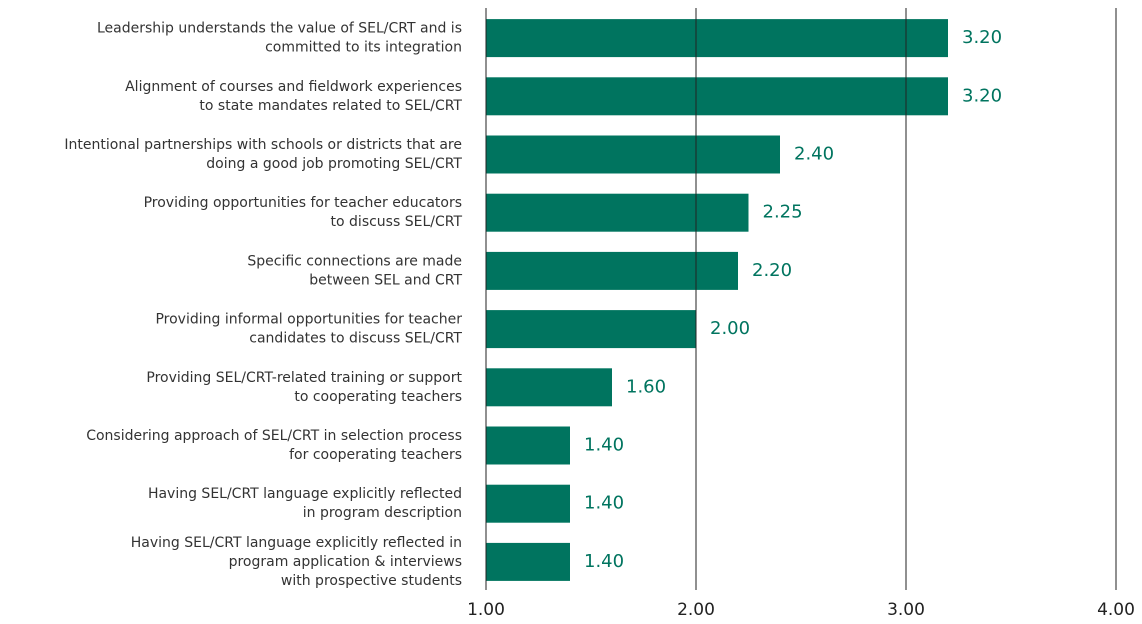 The width and height of the screenshot is (1142, 624). Describe the element at coordinates (382, 513) in the screenshot. I see `y-tick-label-line: in program description` at that location.